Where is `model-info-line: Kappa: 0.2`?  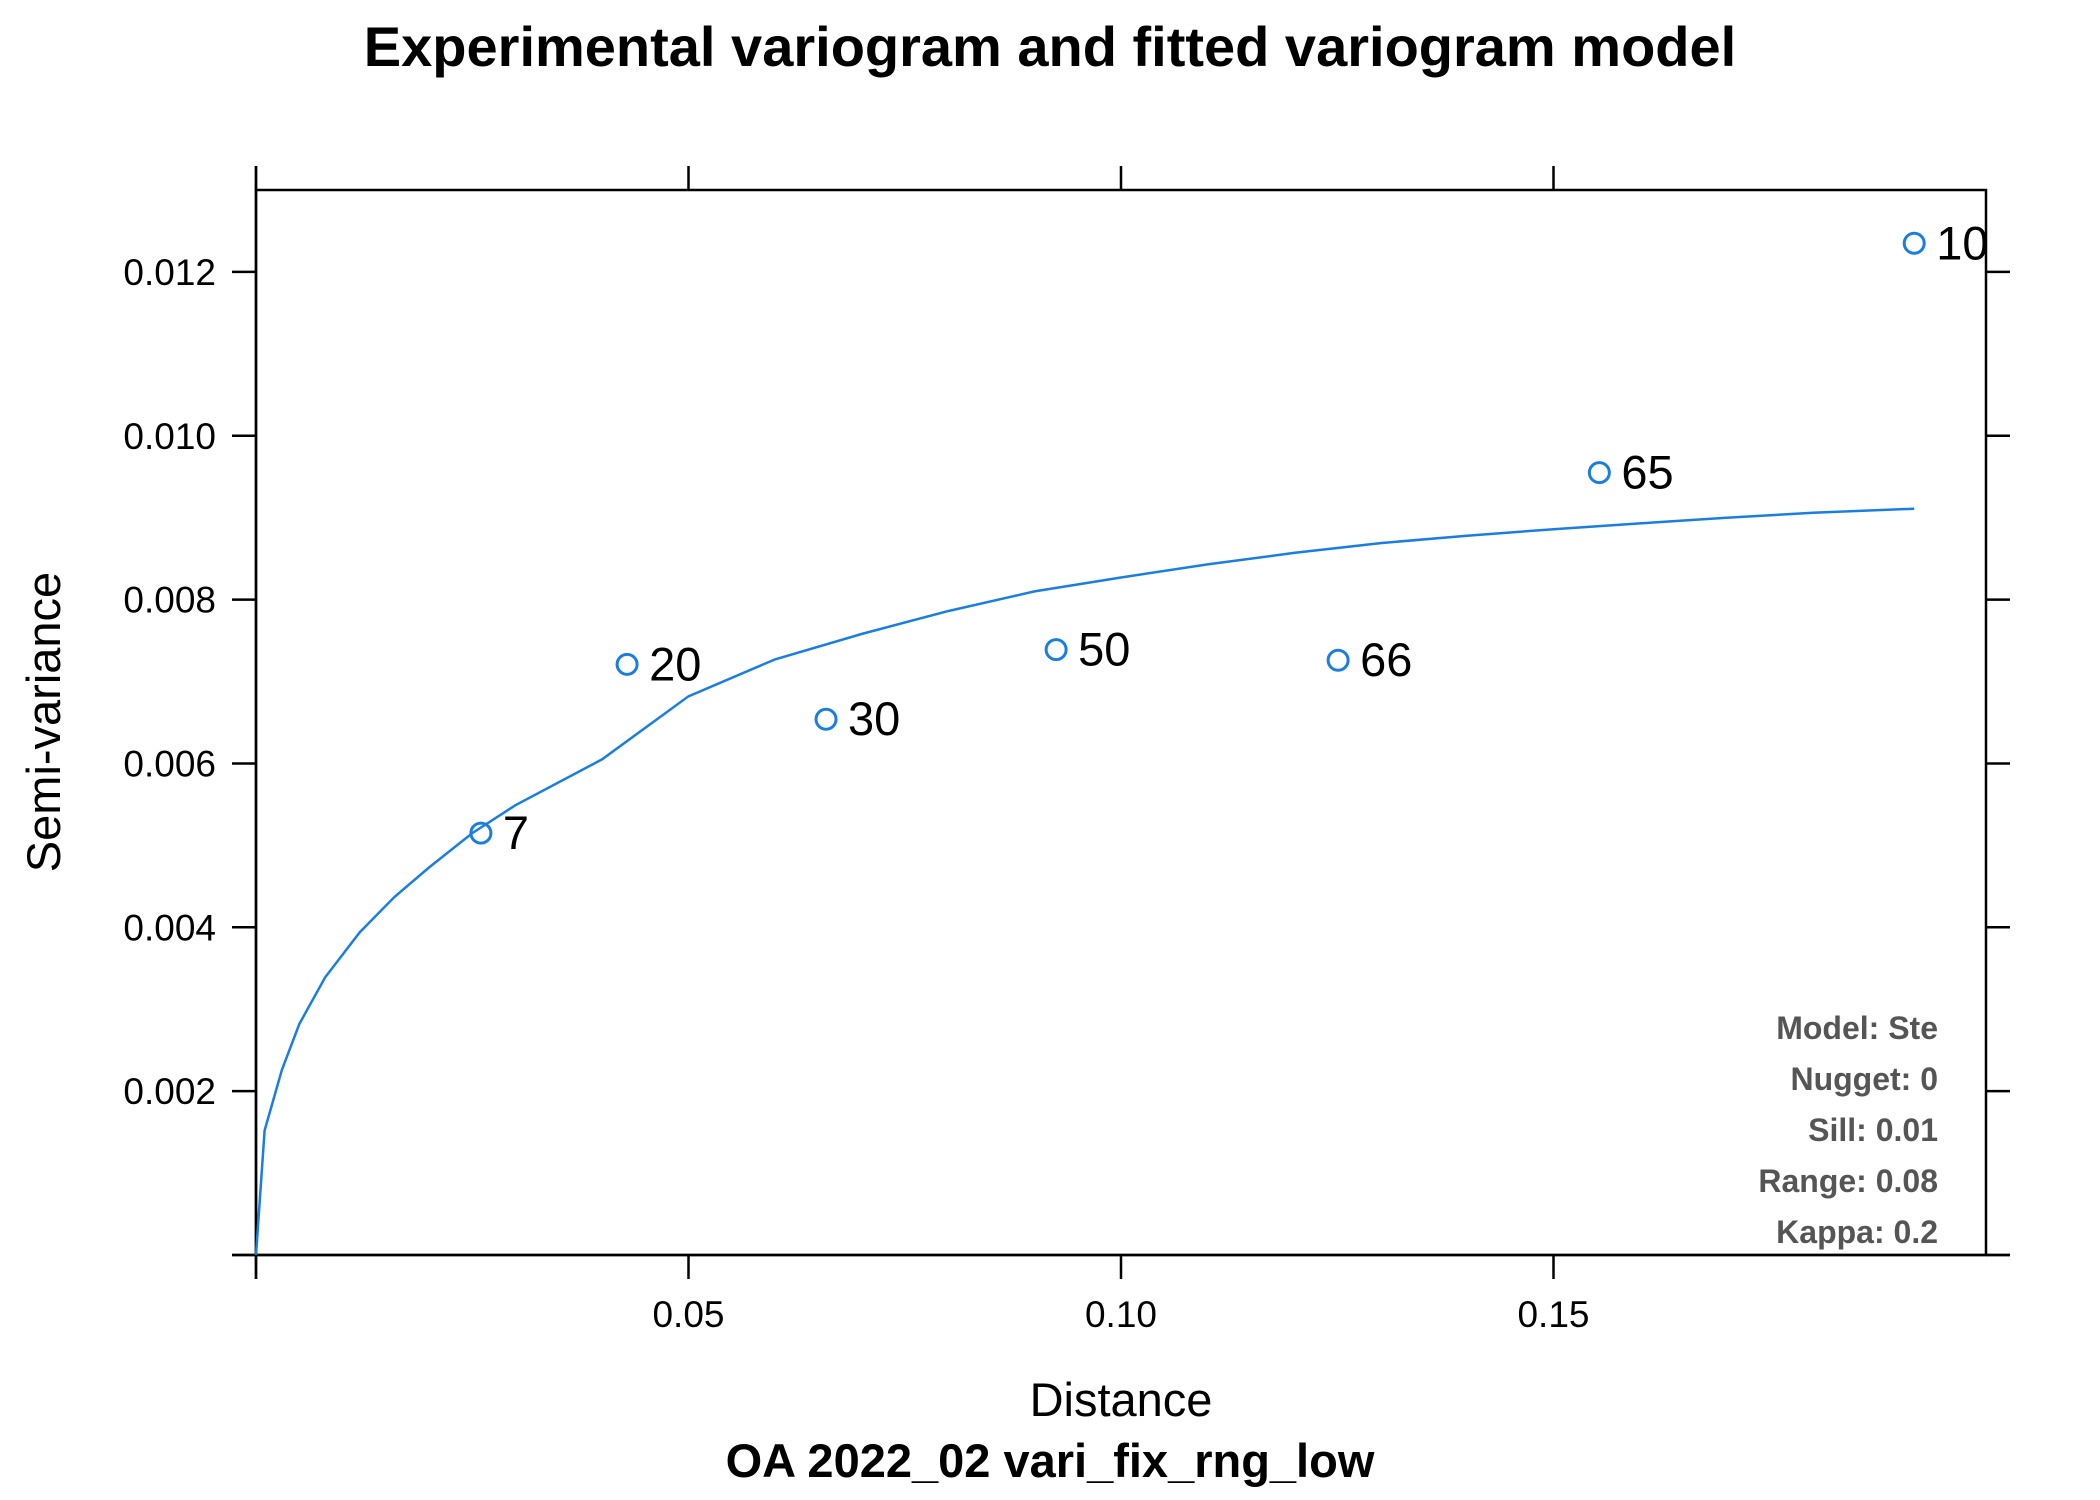 model-info-line: Kappa: 0.2 is located at coordinates (1857, 1232).